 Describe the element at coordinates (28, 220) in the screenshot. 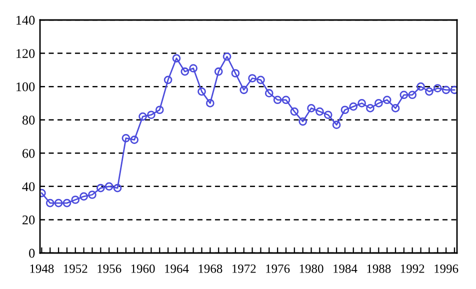

I see `y-tick-label: 20` at that location.